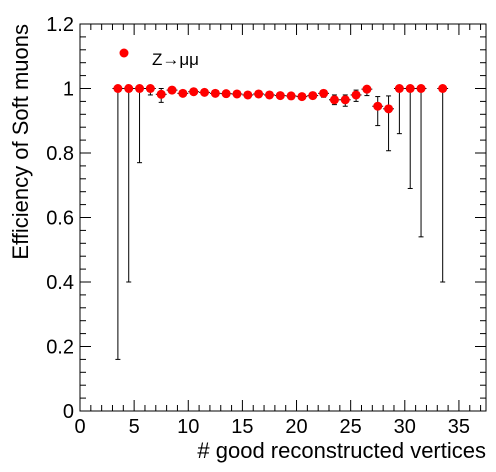 This screenshot has height=472, width=496. I want to click on y-tick-label: 0.6, so click(60, 219).